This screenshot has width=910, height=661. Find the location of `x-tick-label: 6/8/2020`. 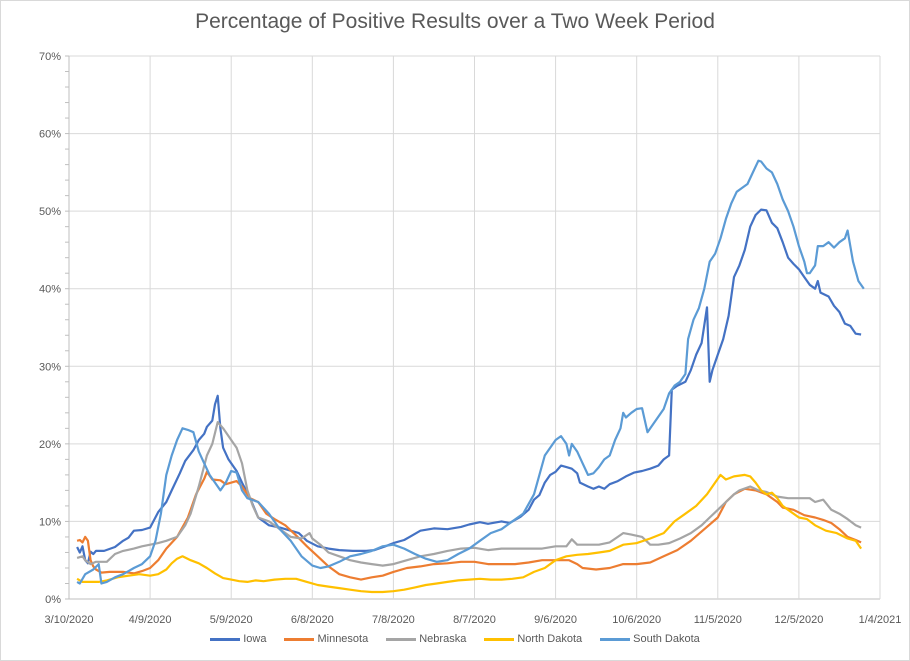

x-tick-label: 6/8/2020 is located at coordinates (312, 620).